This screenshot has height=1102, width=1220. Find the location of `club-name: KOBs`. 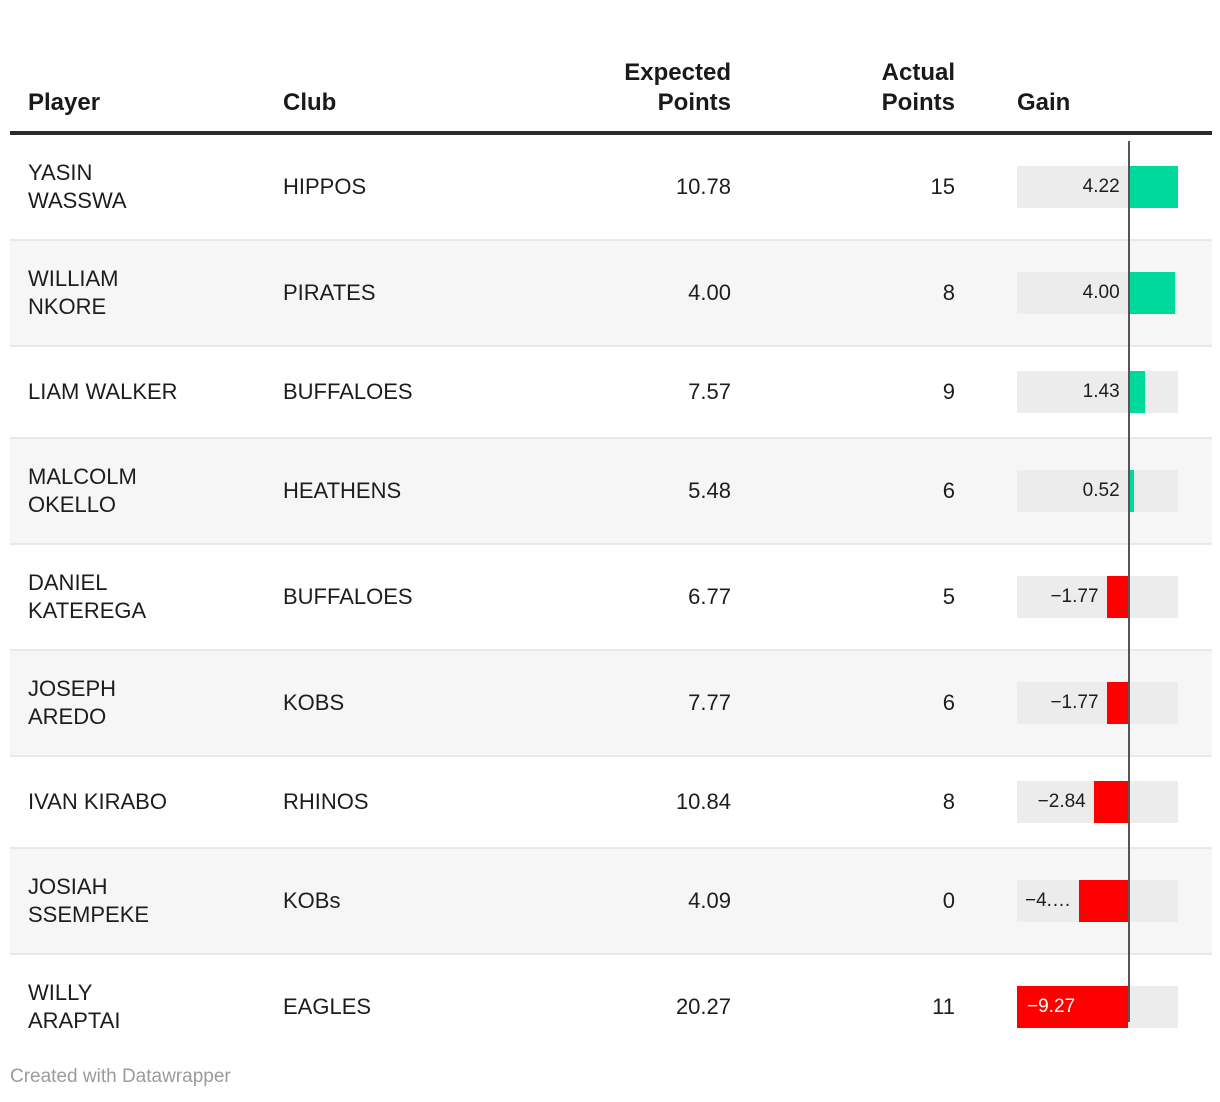

club-name: KOBs is located at coordinates (312, 900).